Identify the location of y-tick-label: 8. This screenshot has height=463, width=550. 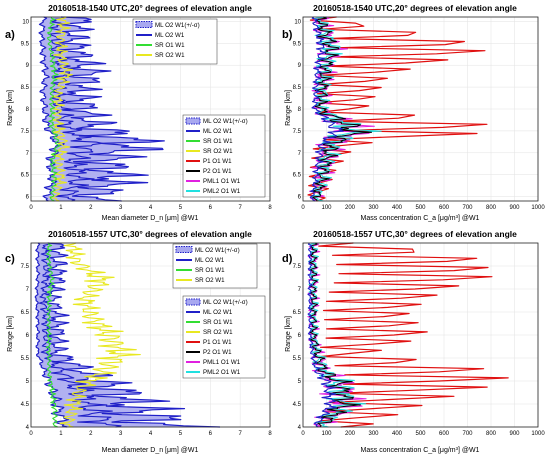
(300, 110).